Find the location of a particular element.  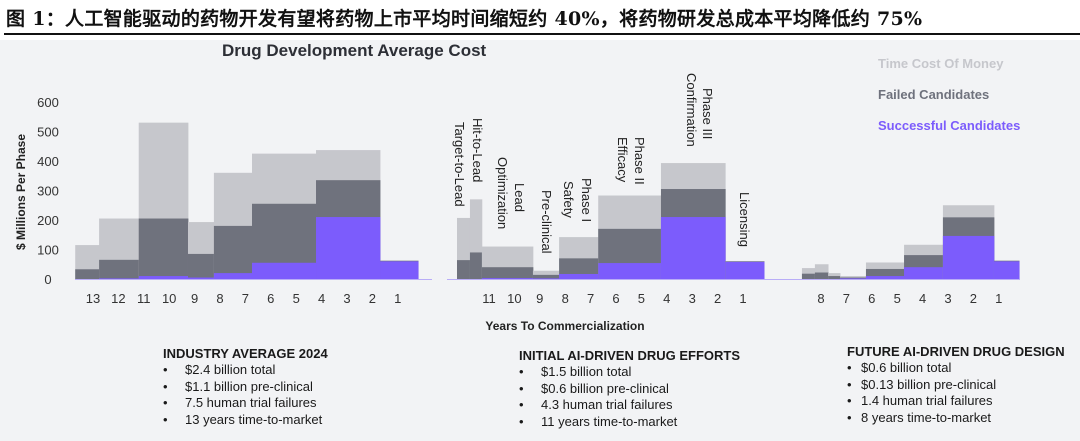

summary-item: • 1.4 human trial failures is located at coordinates (956, 401).